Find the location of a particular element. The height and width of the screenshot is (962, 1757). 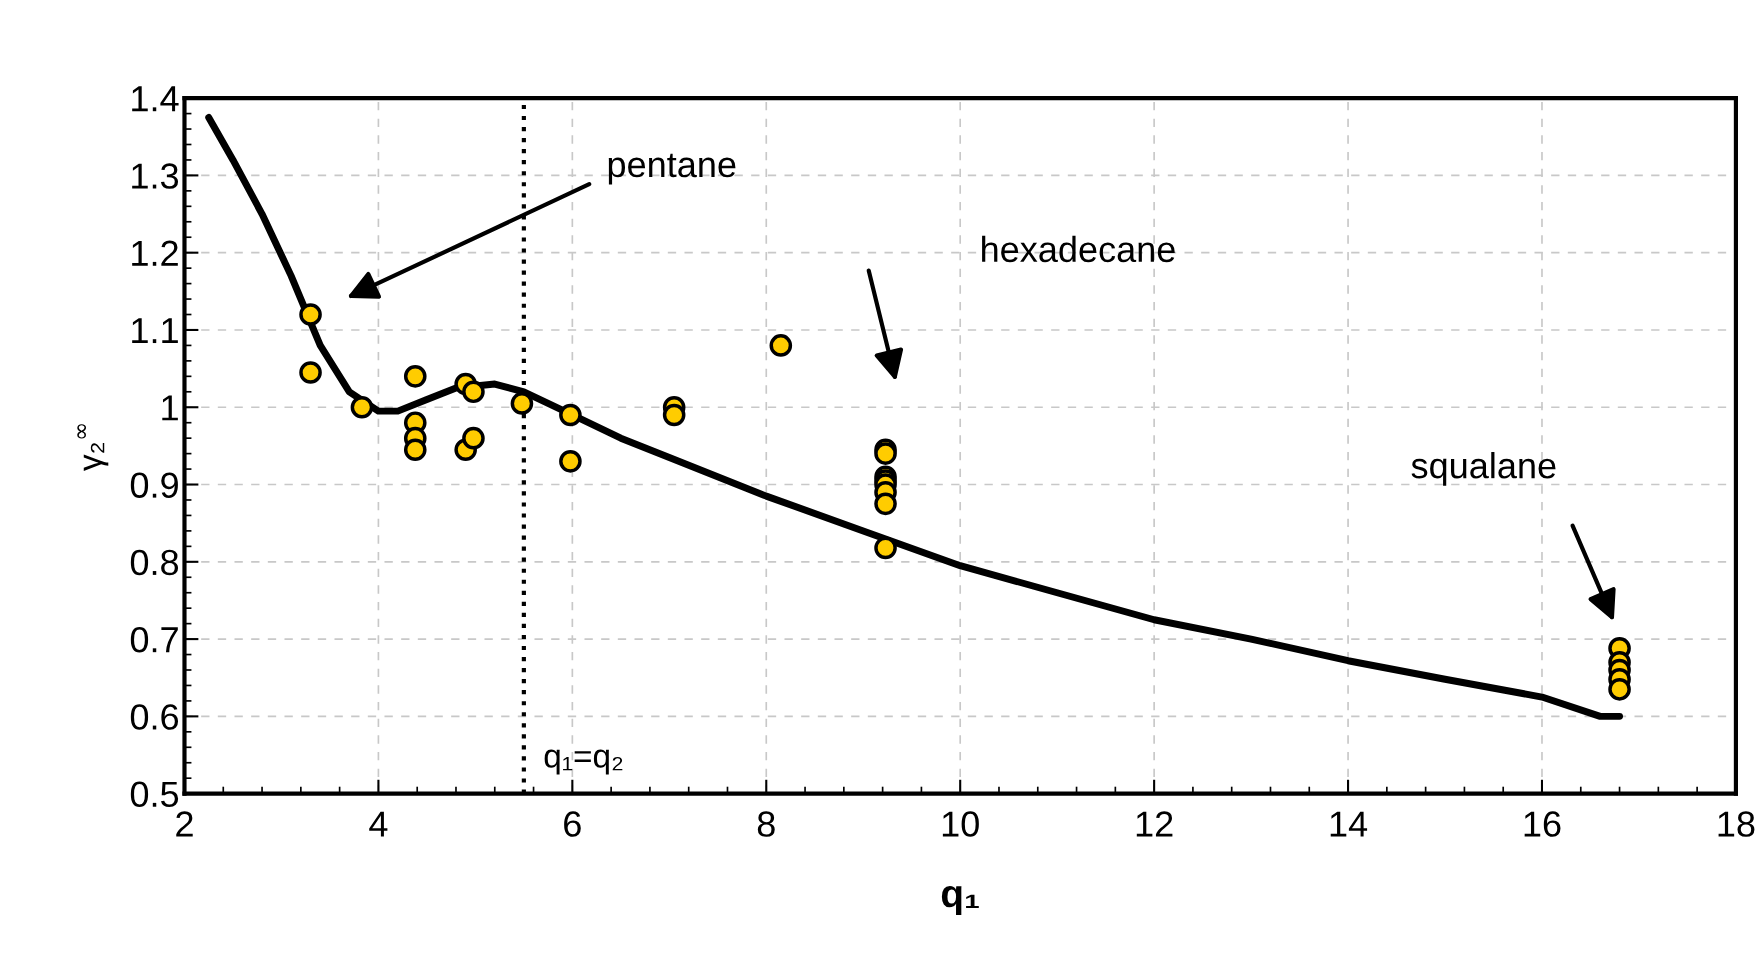

y-tick-label: 0.5 is located at coordinates (154, 794).